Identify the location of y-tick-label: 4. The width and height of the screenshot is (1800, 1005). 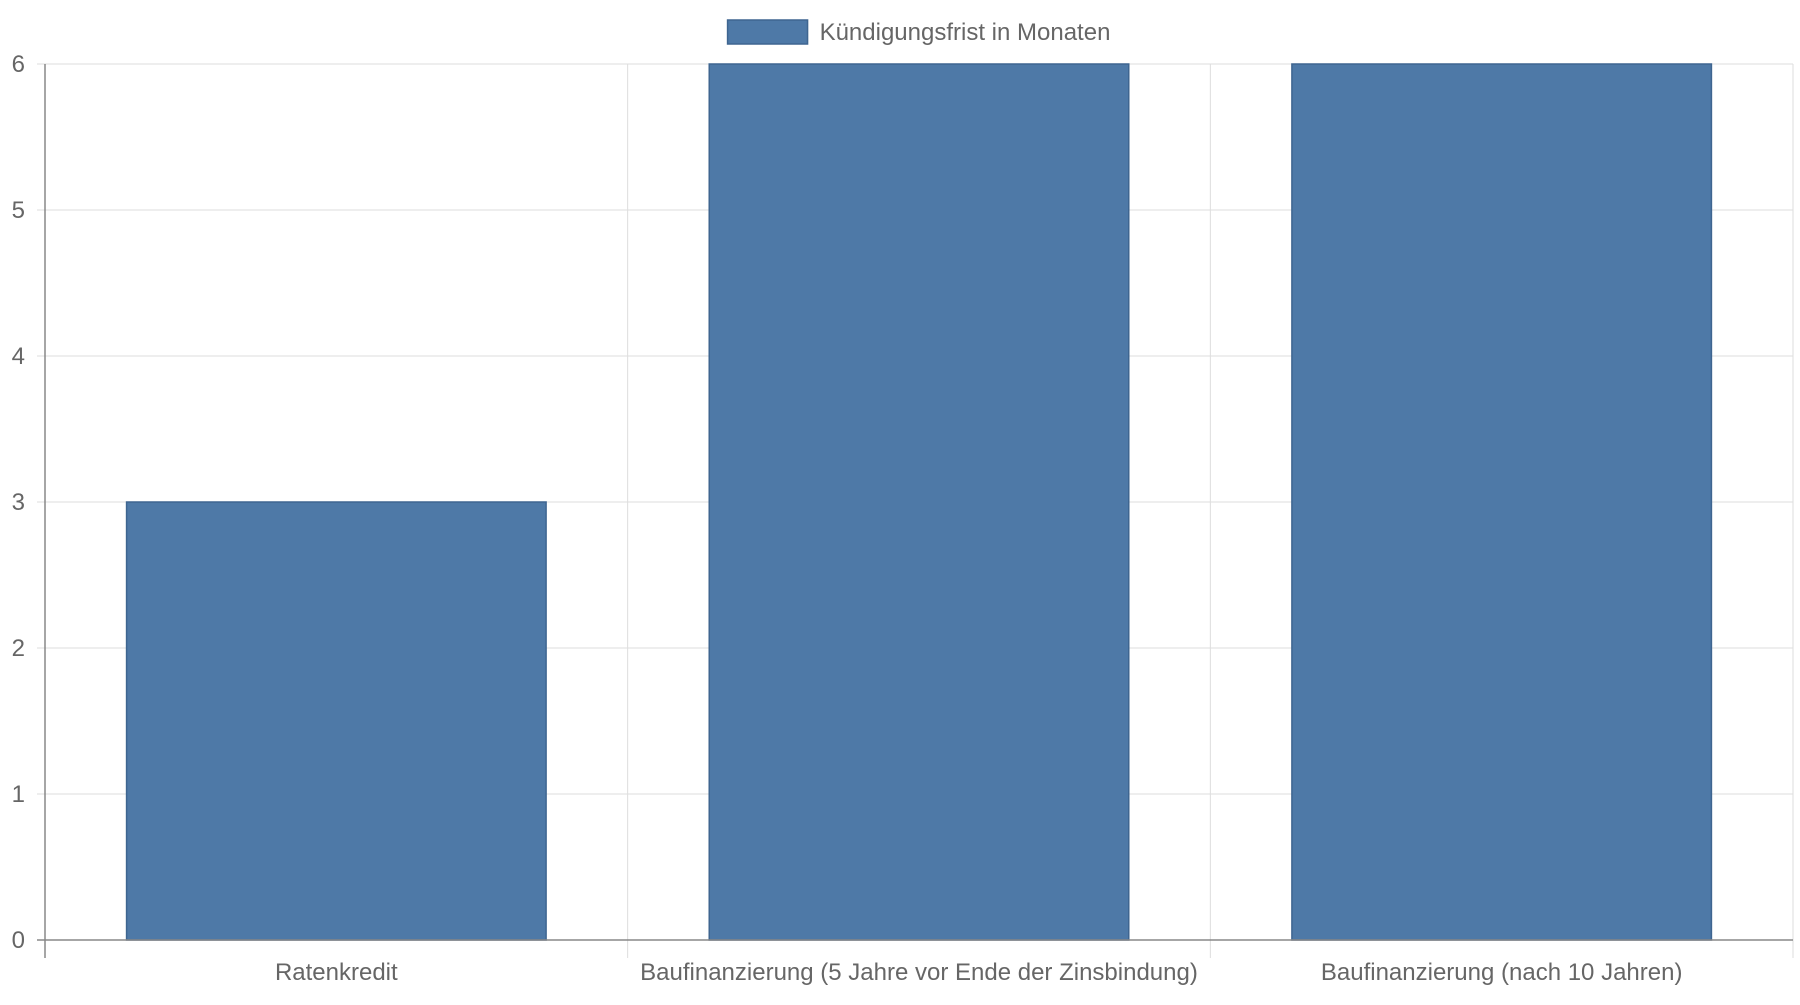
(18, 356).